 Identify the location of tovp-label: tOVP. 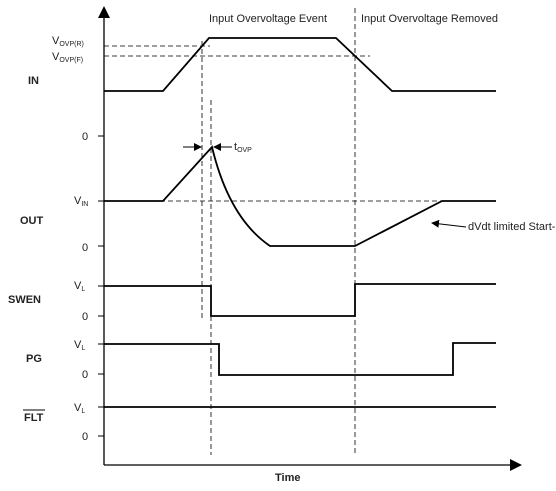
(243, 147).